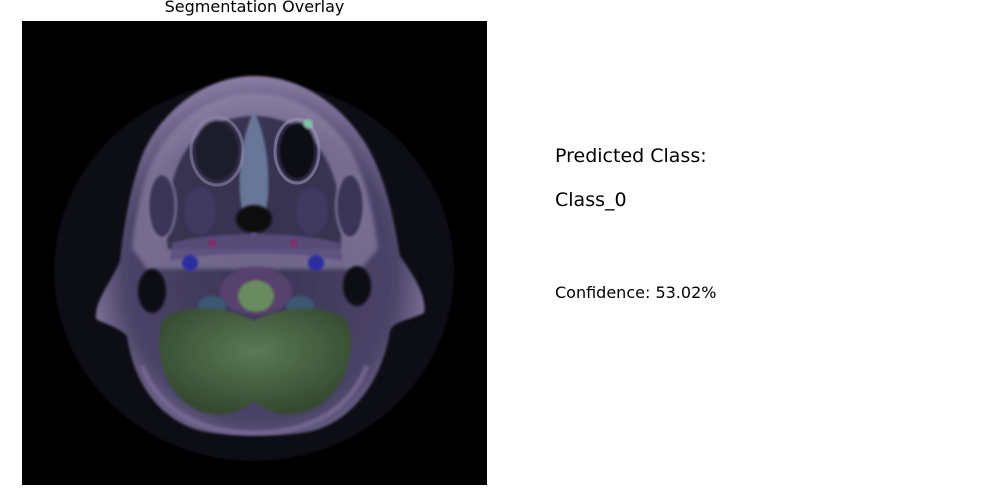  I want to click on overlay-title: Segmentation Overlay, so click(254, 8).